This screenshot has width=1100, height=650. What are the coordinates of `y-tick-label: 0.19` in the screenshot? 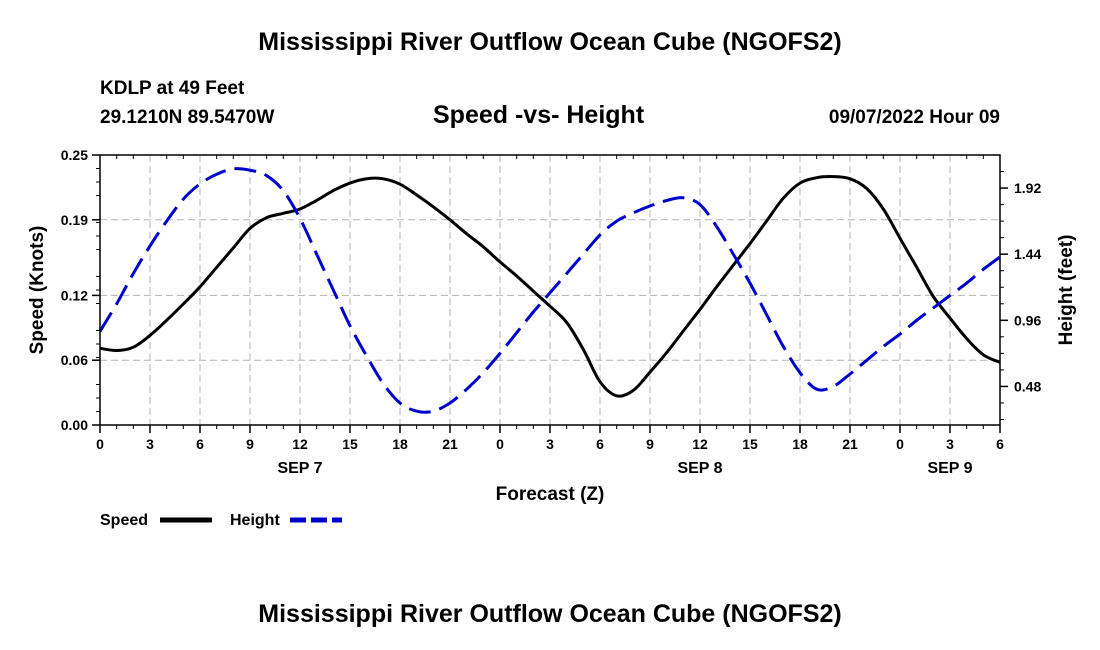 It's located at (74, 220).